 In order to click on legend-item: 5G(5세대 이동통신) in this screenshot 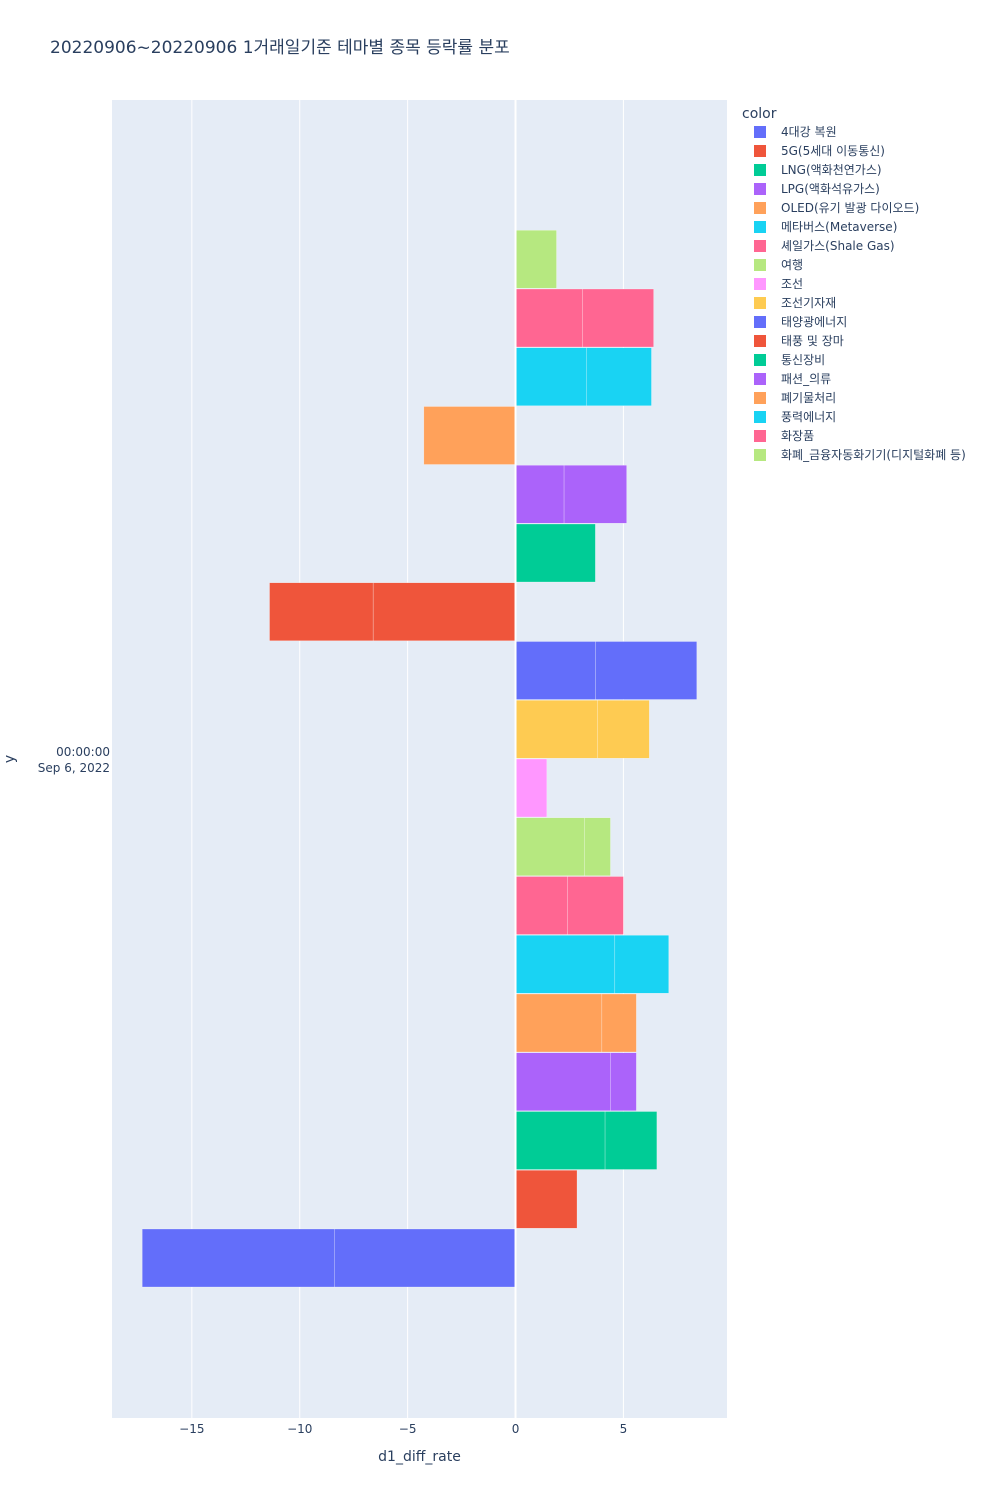, I will do `click(819, 151)`.